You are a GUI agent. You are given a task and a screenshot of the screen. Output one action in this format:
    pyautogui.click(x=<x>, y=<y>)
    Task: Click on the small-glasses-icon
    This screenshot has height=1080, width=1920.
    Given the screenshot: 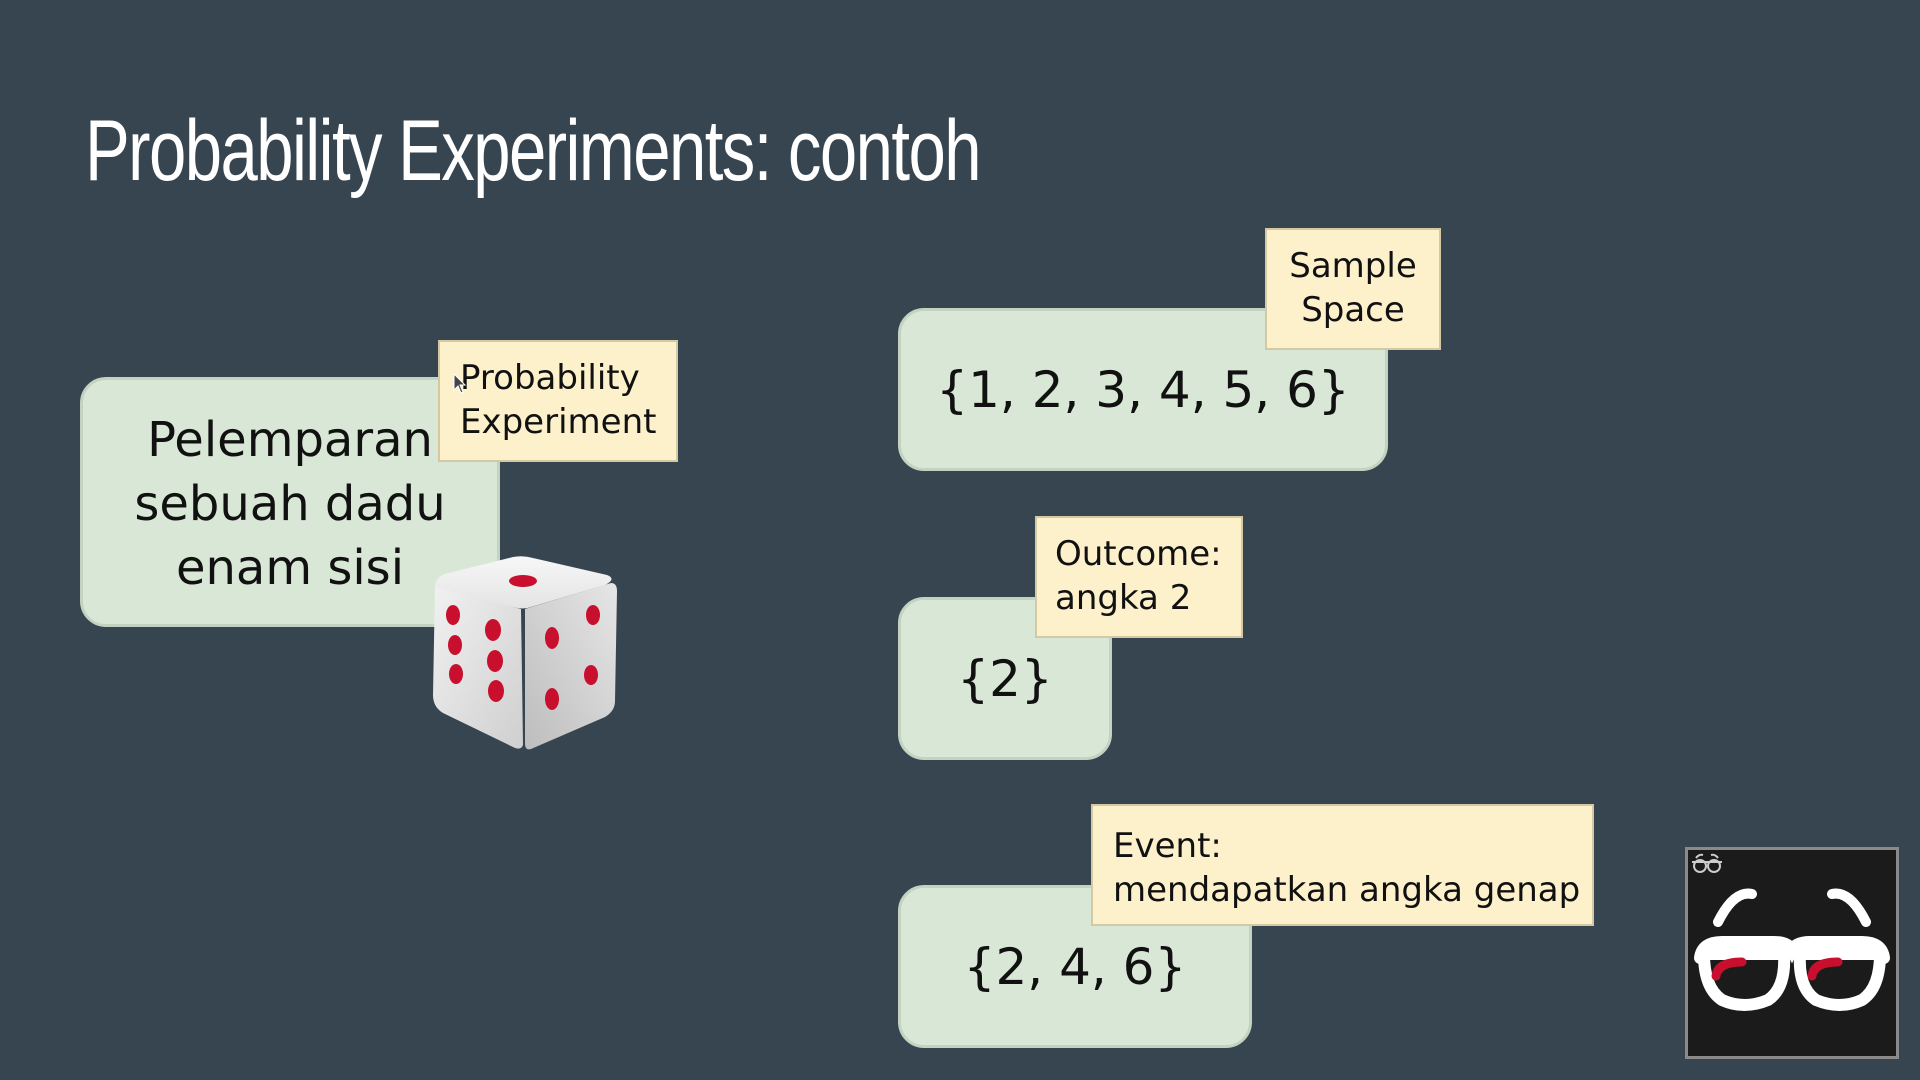 What is the action you would take?
    pyautogui.click(x=1707, y=863)
    